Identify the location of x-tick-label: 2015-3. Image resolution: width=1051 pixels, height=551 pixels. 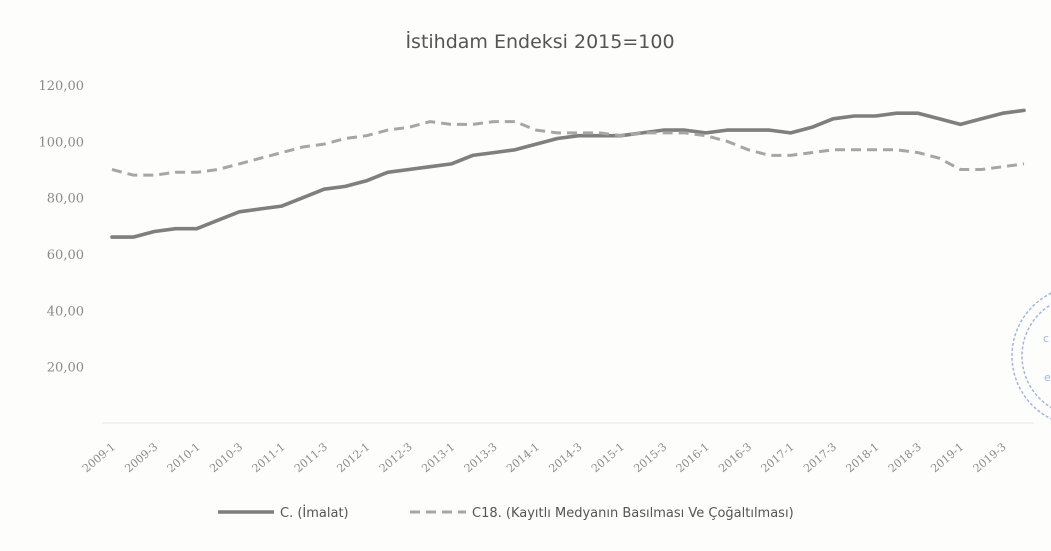
(650, 457).